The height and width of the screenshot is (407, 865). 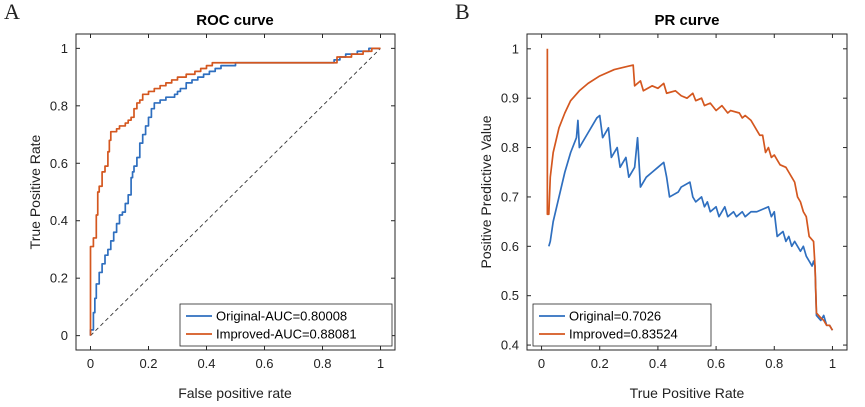 I want to click on pr-y-axis-label: Positive Predictive Value, so click(x=486, y=191).